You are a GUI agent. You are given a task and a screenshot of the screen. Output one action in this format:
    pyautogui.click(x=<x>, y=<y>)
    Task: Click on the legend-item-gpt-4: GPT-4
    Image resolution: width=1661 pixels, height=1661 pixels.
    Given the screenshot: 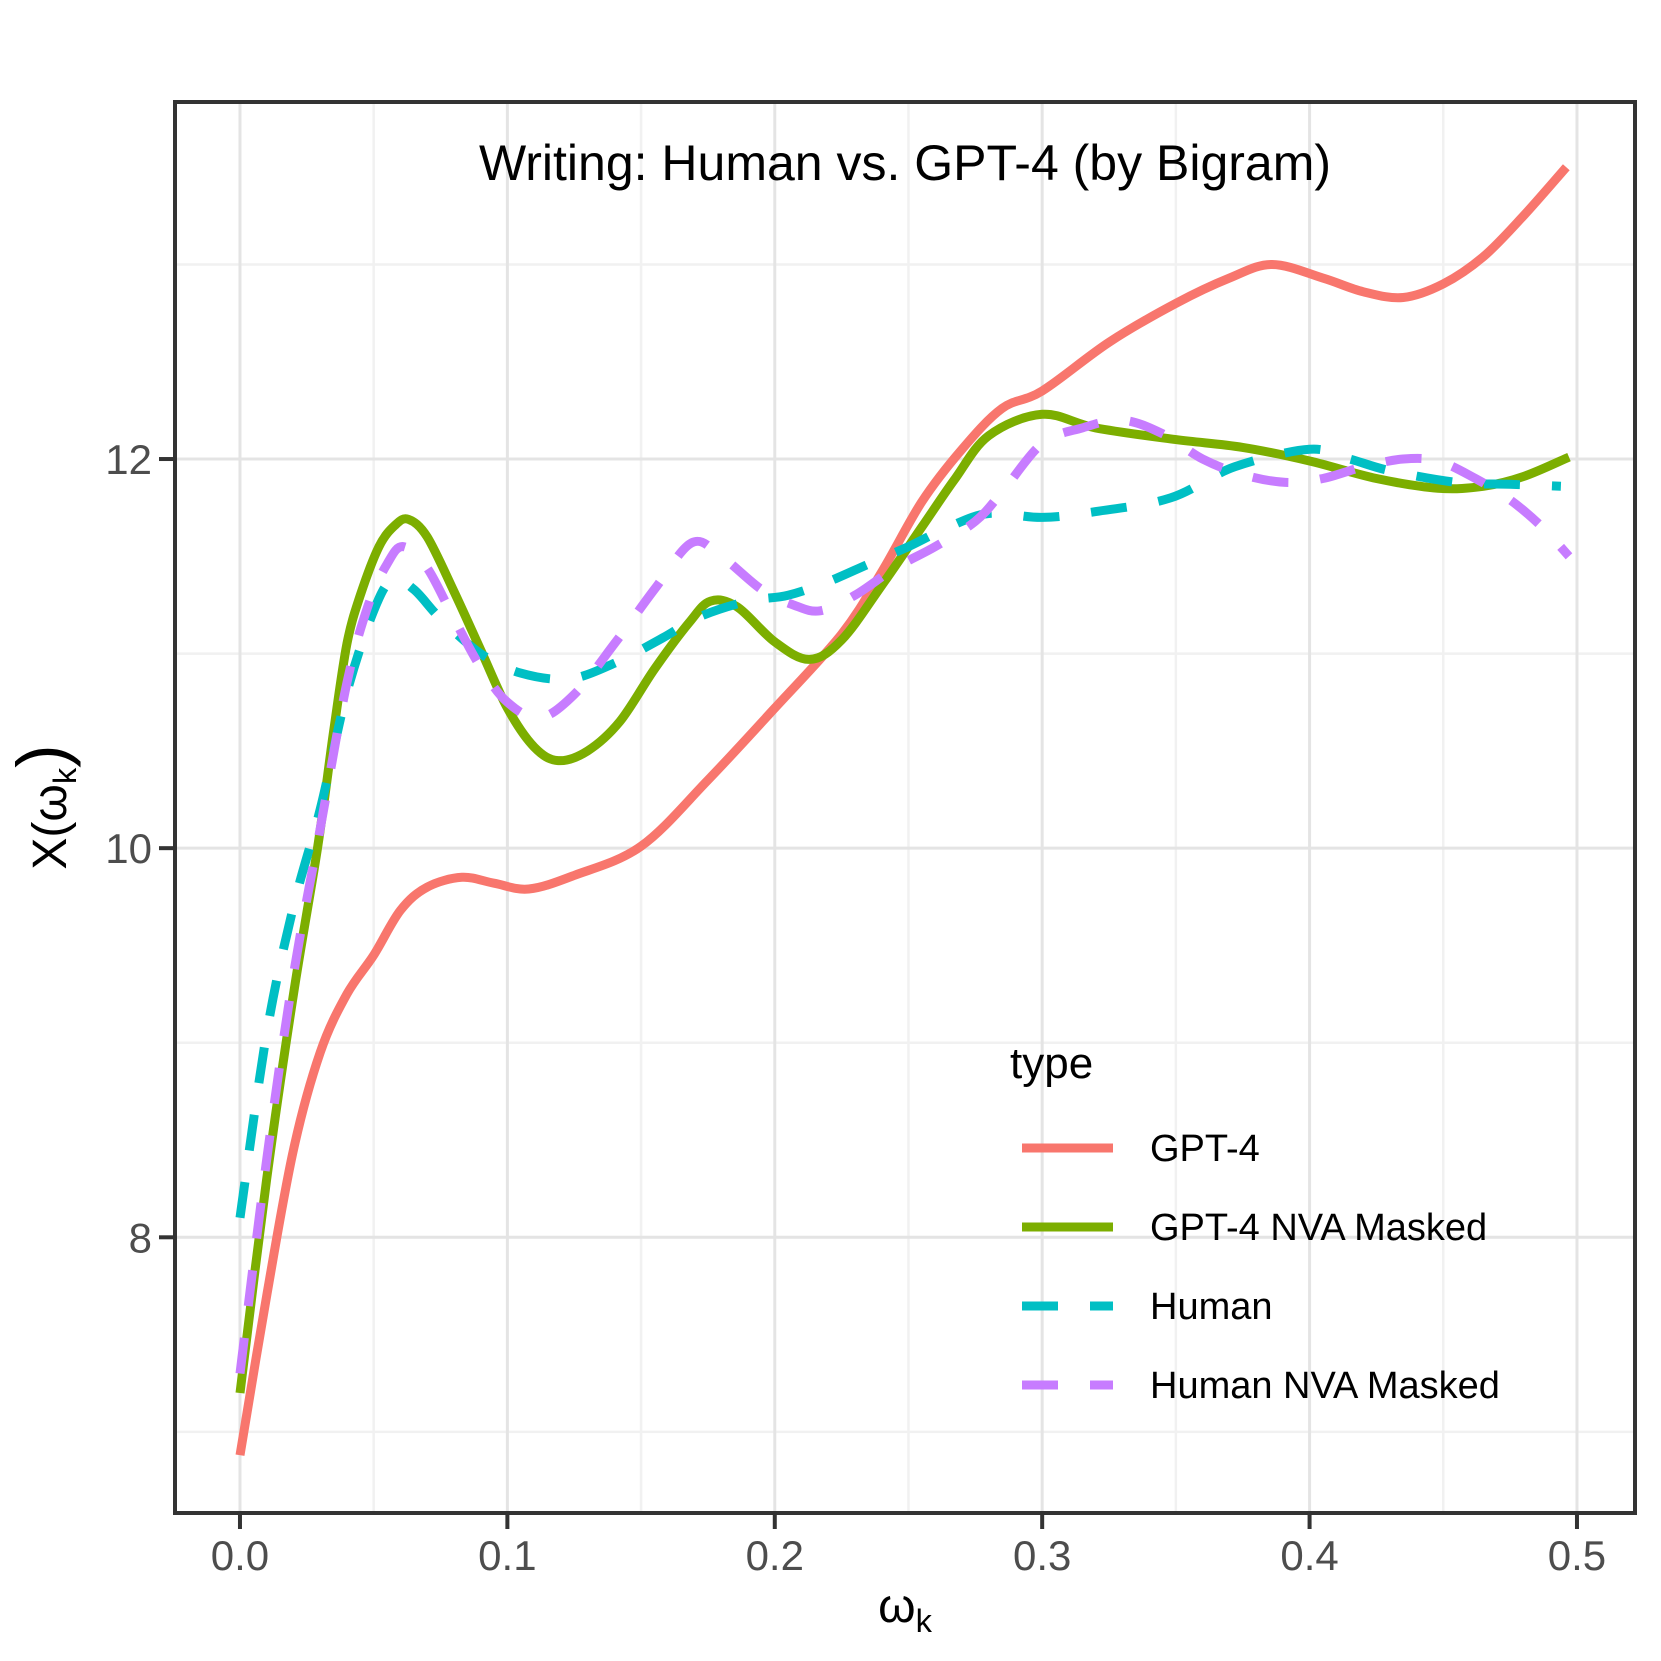 What is the action you would take?
    pyautogui.click(x=1141, y=1149)
    